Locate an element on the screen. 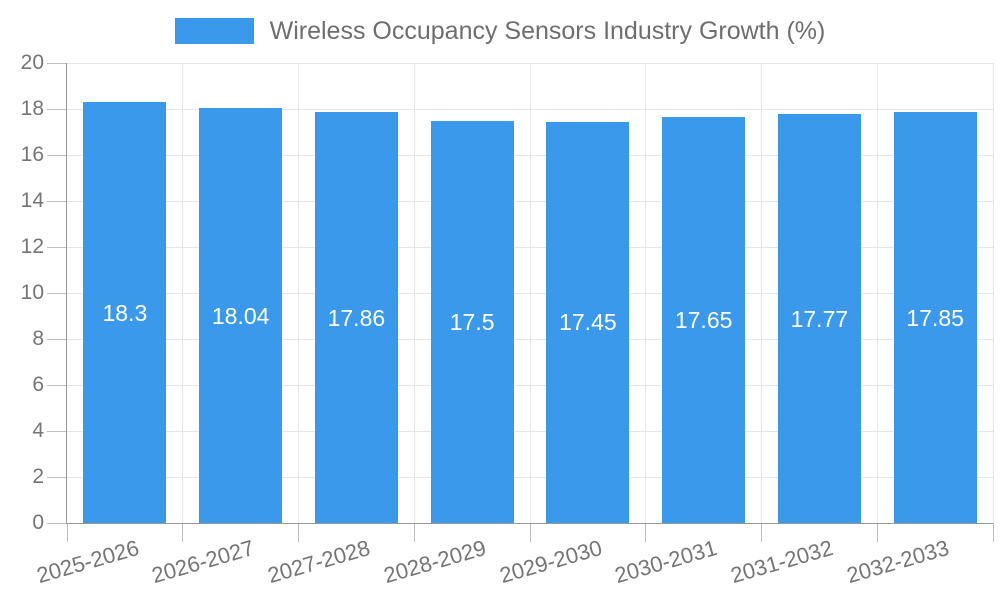 The width and height of the screenshot is (1000, 600). x-axis-tick-label: 2031-2032 is located at coordinates (781, 562).